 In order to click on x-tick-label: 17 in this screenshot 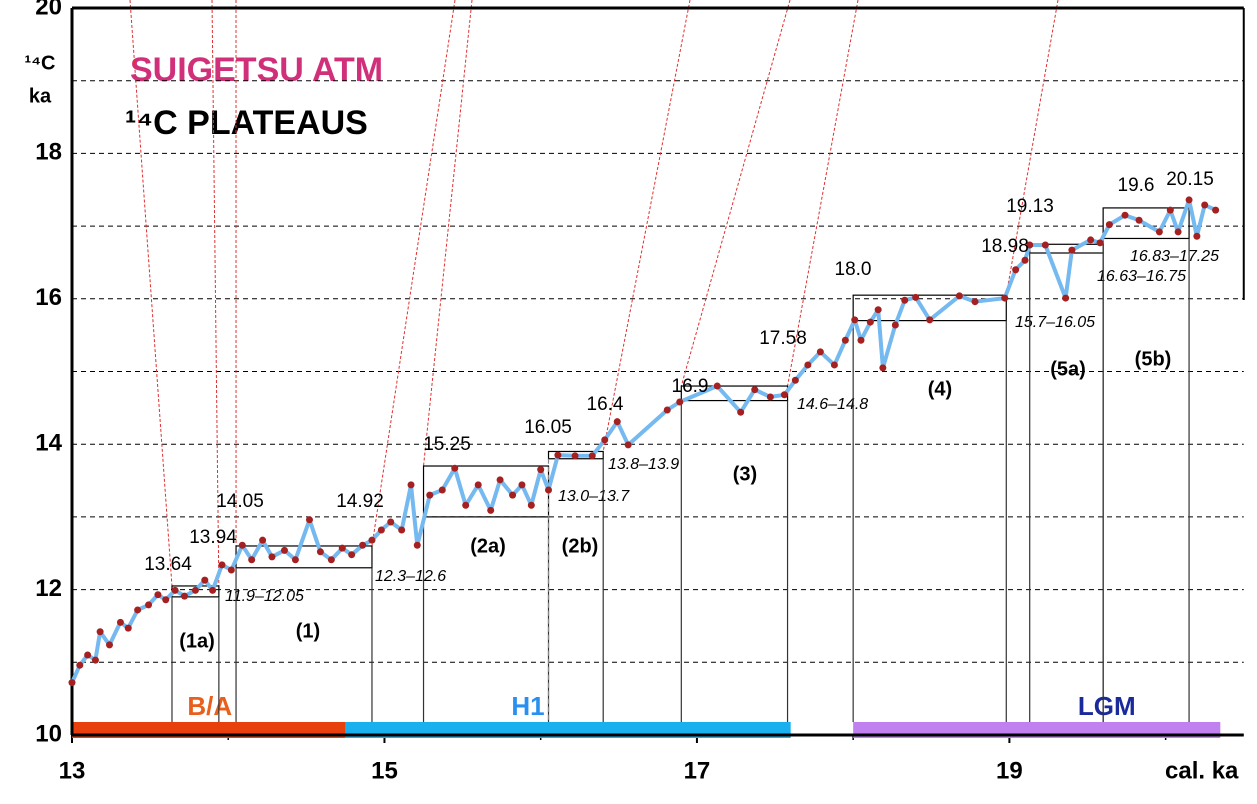, I will do `click(697, 770)`.